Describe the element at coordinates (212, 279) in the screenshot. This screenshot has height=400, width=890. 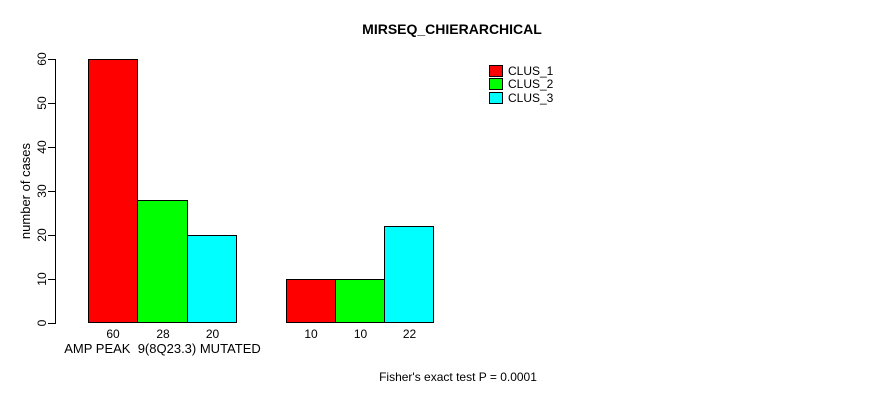
I see `bar-clus_3-group1` at that location.